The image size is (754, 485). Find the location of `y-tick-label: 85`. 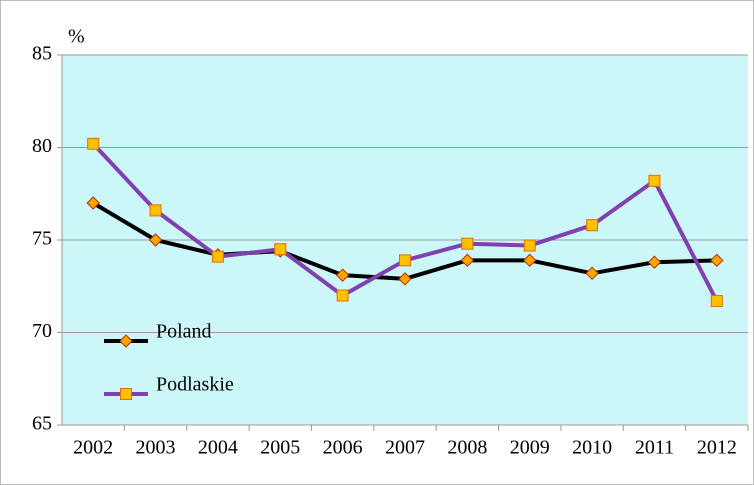

y-tick-label: 85 is located at coordinates (42, 54).